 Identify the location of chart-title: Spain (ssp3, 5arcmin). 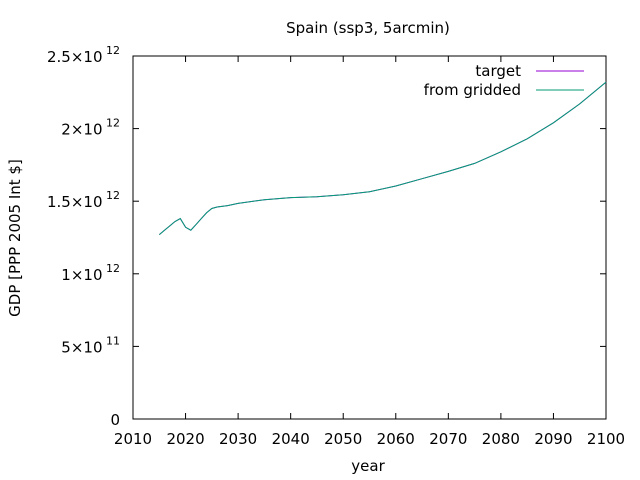
(368, 28).